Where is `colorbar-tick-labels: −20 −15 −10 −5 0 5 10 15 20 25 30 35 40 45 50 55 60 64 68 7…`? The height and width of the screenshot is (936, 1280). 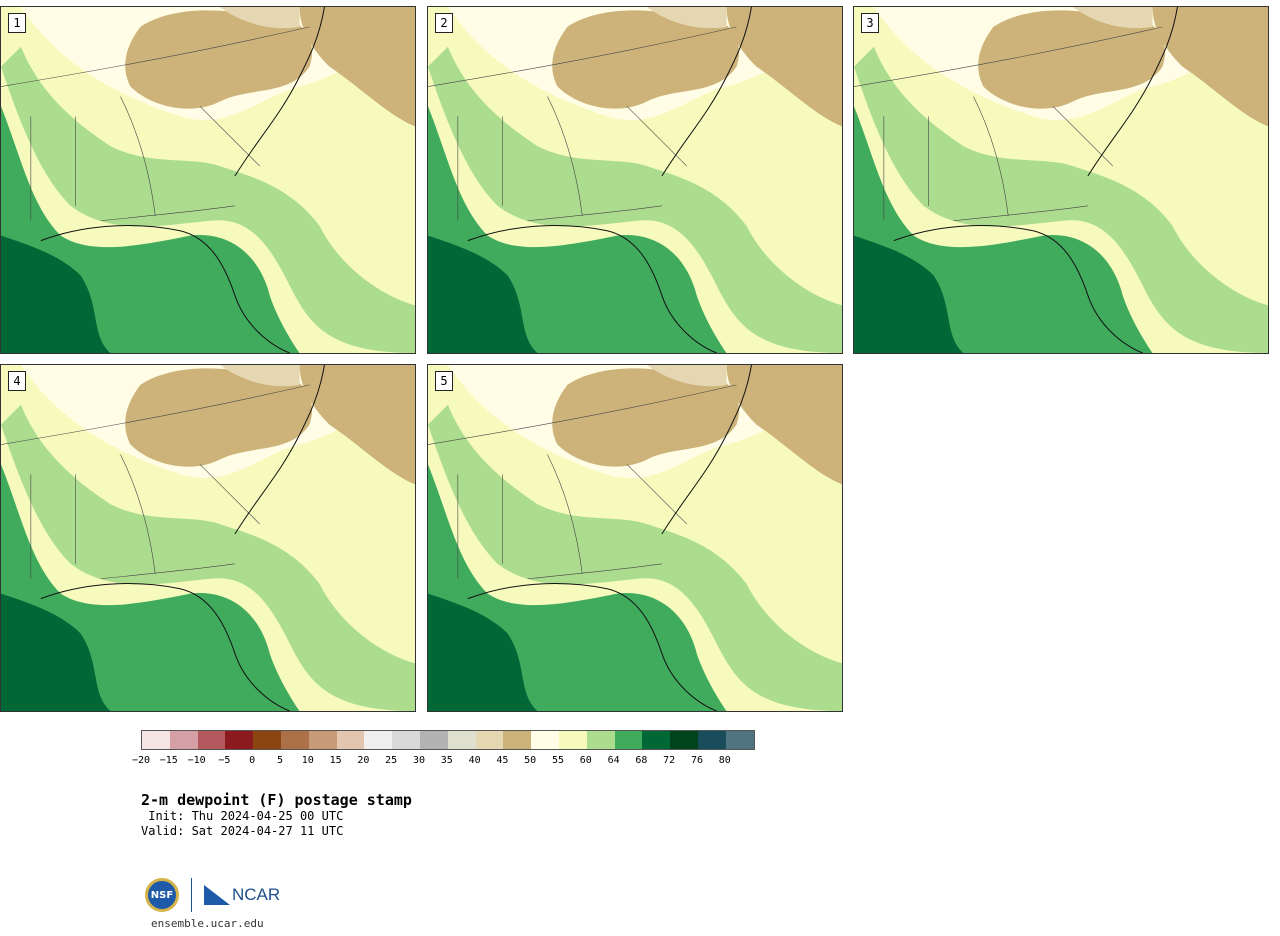
colorbar-tick-labels: −20 −15 −10 −5 0 5 10 15 20 25 30 35 40 45 50 55 60 64 68 7… is located at coordinates (456, 762).